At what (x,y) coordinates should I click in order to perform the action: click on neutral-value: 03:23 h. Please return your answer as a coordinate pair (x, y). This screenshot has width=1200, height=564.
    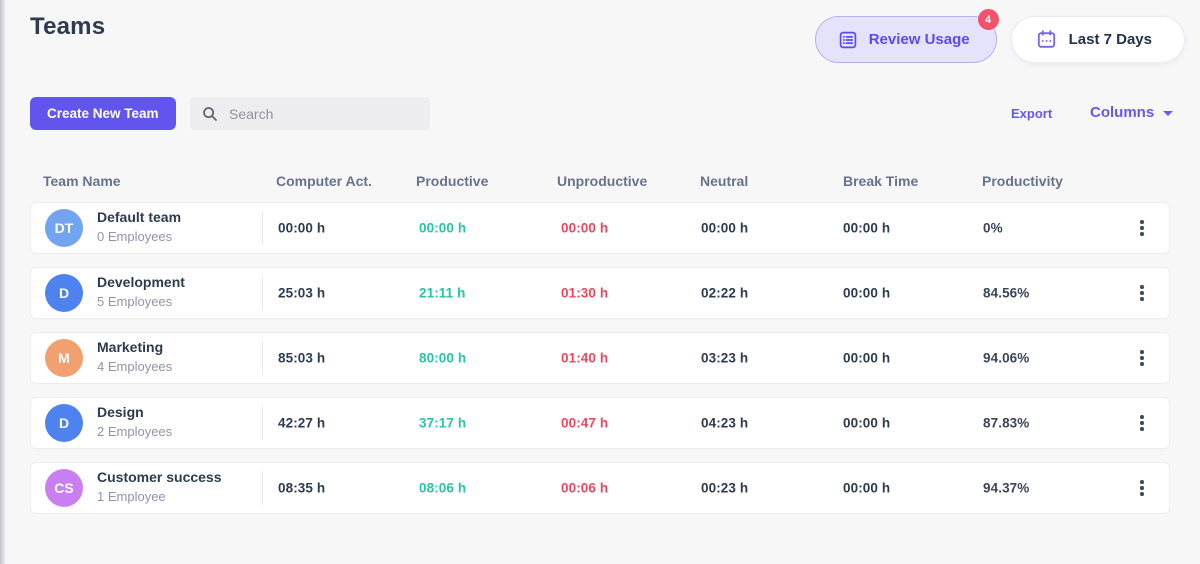
    Looking at the image, I should click on (725, 358).